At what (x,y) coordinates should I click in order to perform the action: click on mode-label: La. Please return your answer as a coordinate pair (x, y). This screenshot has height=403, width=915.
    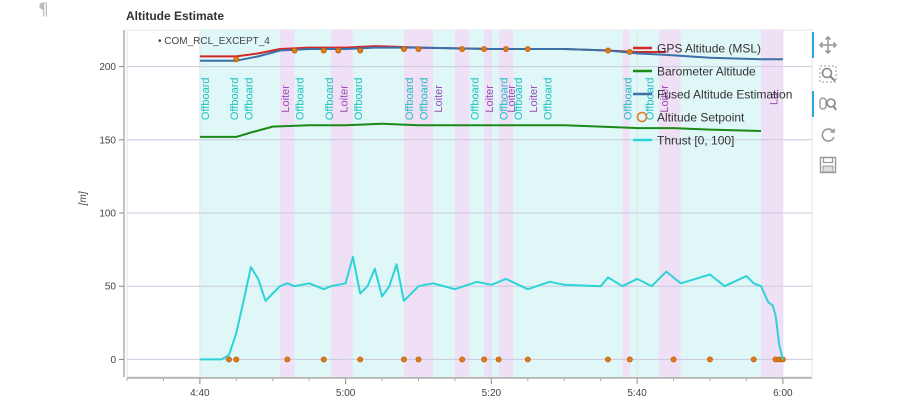
    Looking at the image, I should click on (774, 98).